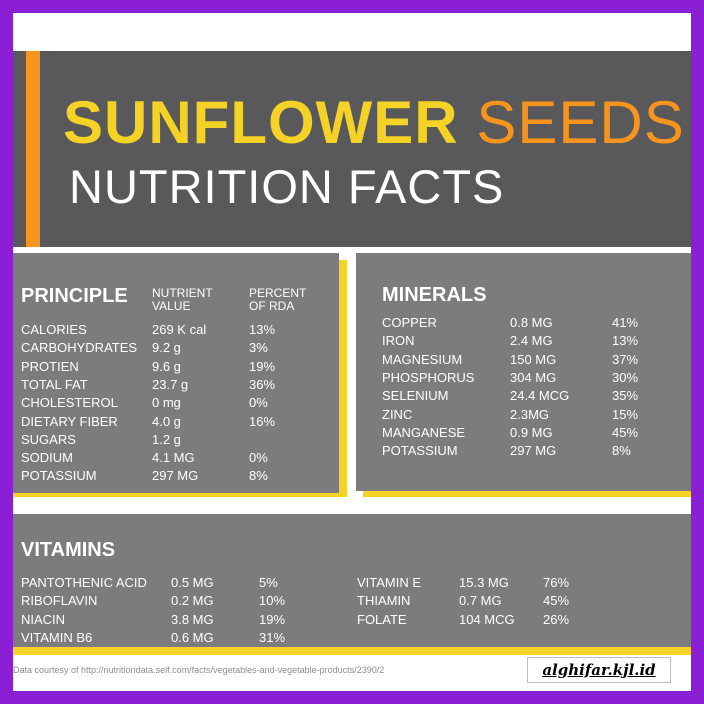 The image size is (704, 704). I want to click on row-name: TOTAL FAT, so click(54, 384).